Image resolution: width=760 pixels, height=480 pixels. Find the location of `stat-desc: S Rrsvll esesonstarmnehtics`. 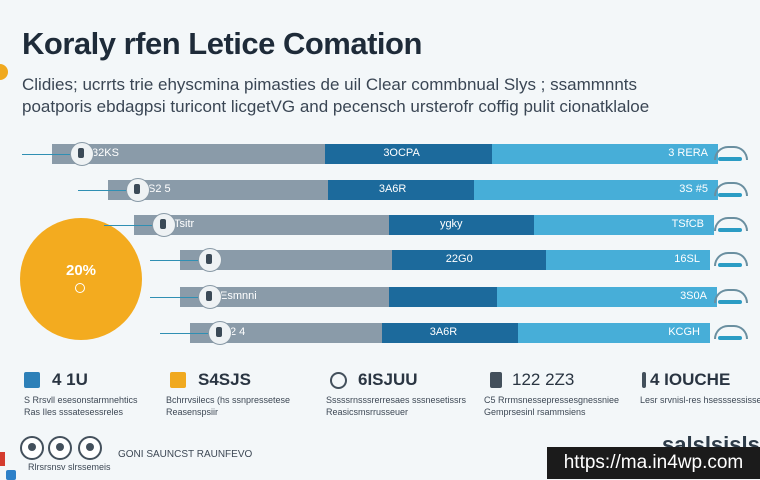

stat-desc: S Rrsvll esesonstarmnehtics is located at coordinates (81, 400).